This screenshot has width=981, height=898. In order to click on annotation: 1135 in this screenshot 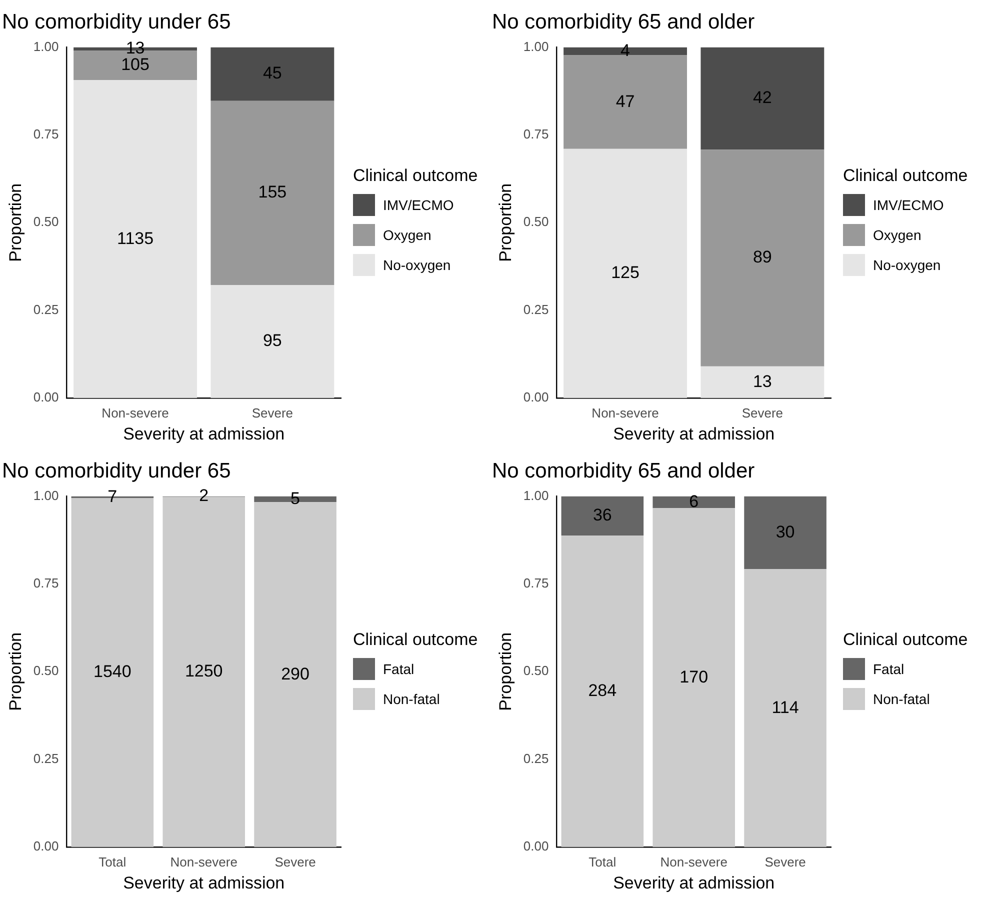, I will do `click(135, 238)`.